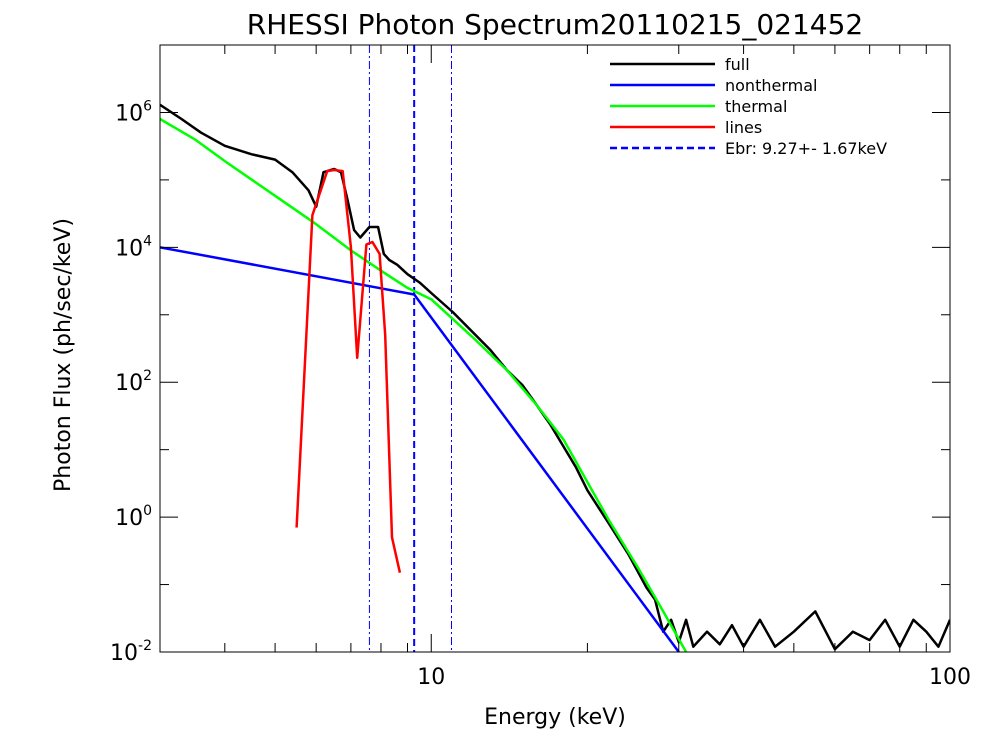  What do you see at coordinates (133, 247) in the screenshot?
I see `y-tick-label: 10⁴` at bounding box center [133, 247].